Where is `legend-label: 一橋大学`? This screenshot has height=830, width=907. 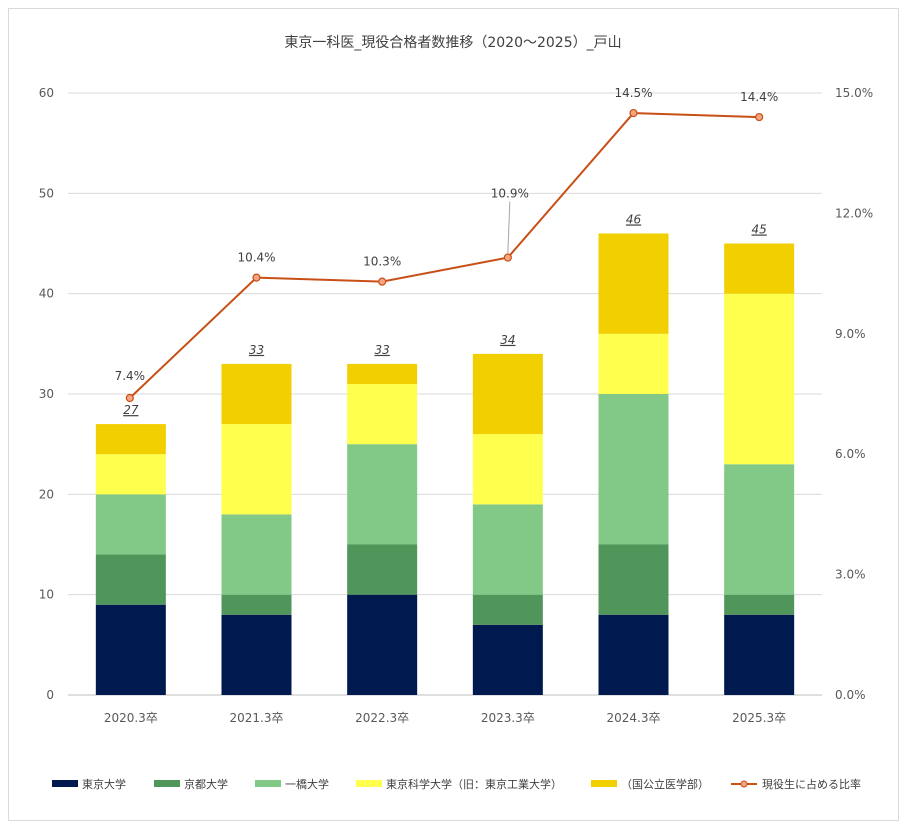 legend-label: 一橋大学 is located at coordinates (307, 784).